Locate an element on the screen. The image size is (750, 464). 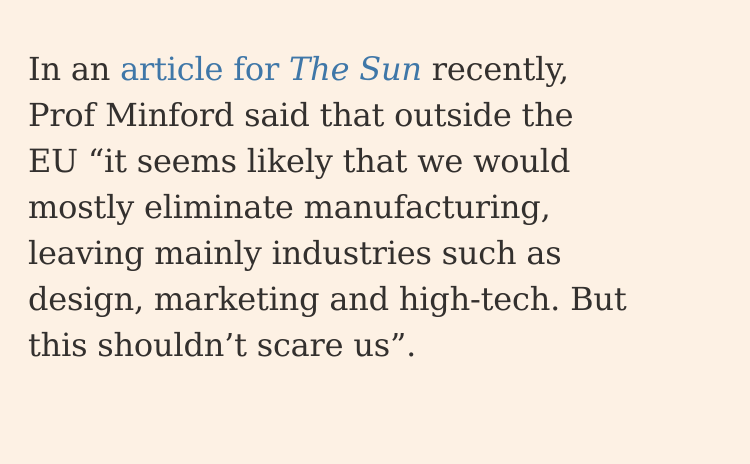
paragraph-line-2: Prof Minford said that outside the is located at coordinates (301, 115).